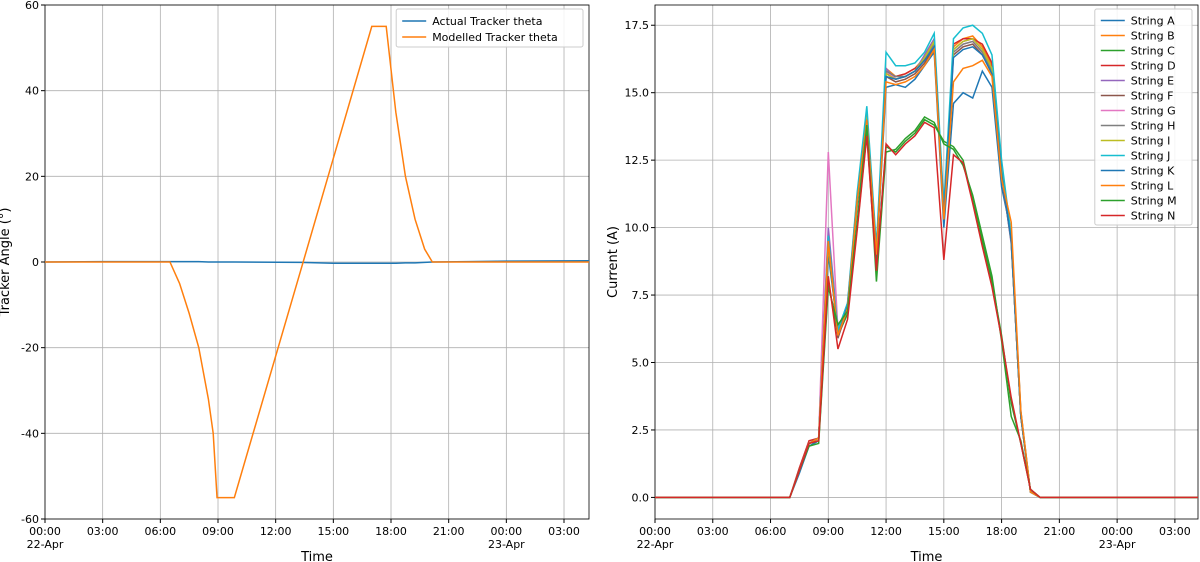  Describe the element at coordinates (641, 295) in the screenshot. I see `y-tick-label: 7.5` at that location.